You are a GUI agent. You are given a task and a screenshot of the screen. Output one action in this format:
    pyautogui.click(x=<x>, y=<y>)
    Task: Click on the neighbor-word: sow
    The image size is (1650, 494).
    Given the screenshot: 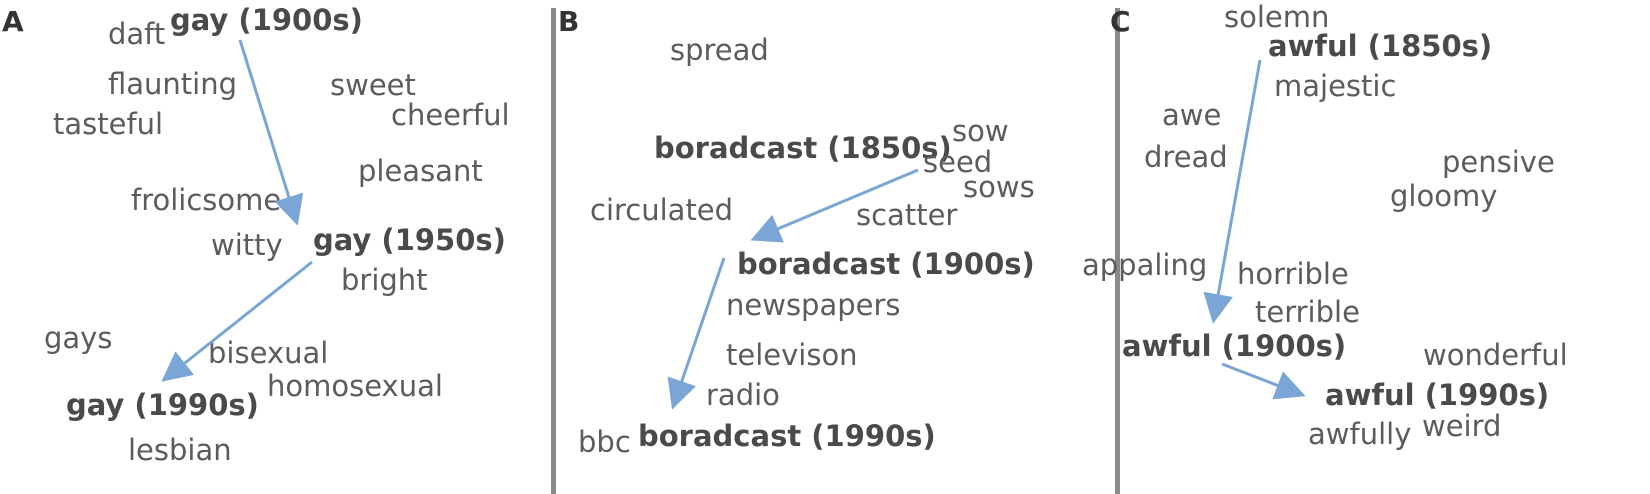 What is the action you would take?
    pyautogui.click(x=980, y=131)
    